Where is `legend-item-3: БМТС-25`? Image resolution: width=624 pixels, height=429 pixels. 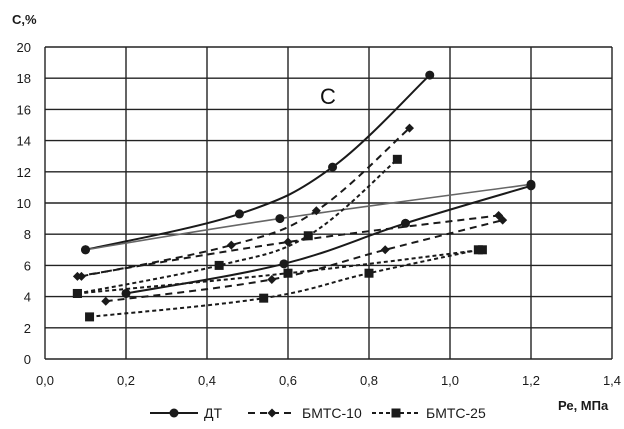 legend-item-3: БМТС-25 is located at coordinates (429, 413).